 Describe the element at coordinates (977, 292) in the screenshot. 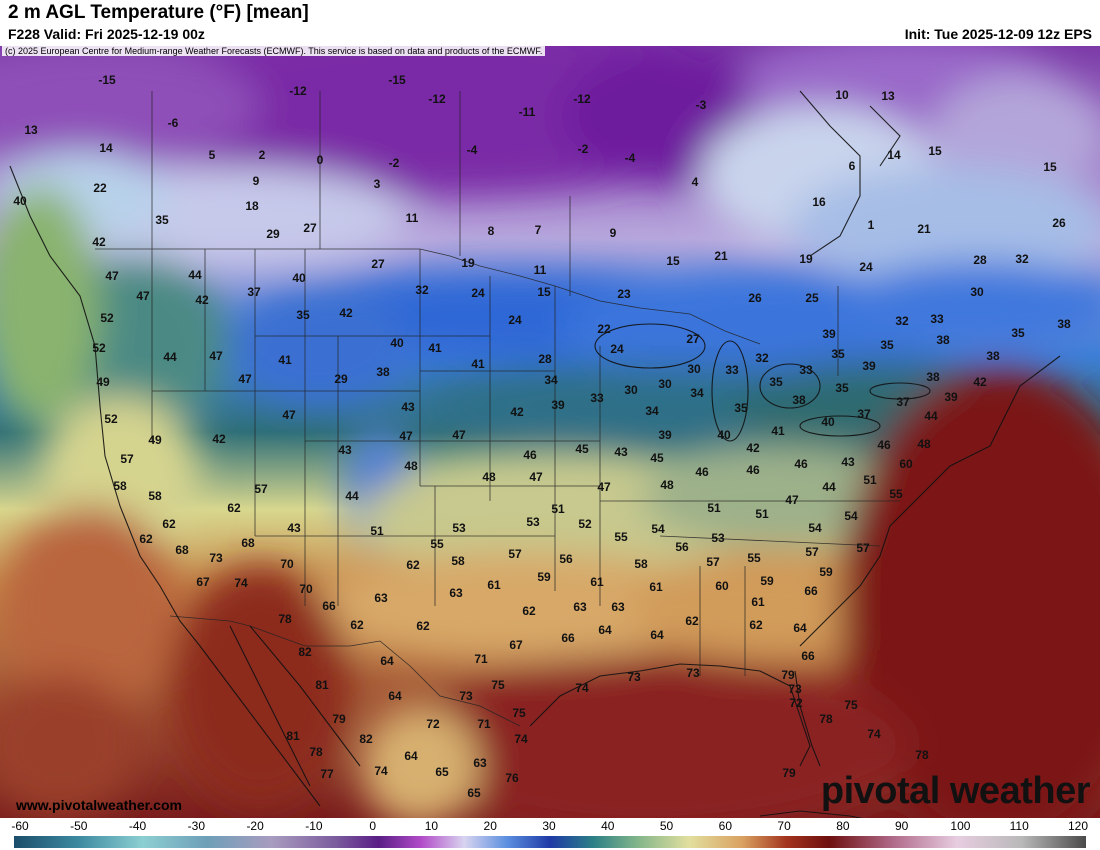

I see `temperature-value: 30` at that location.